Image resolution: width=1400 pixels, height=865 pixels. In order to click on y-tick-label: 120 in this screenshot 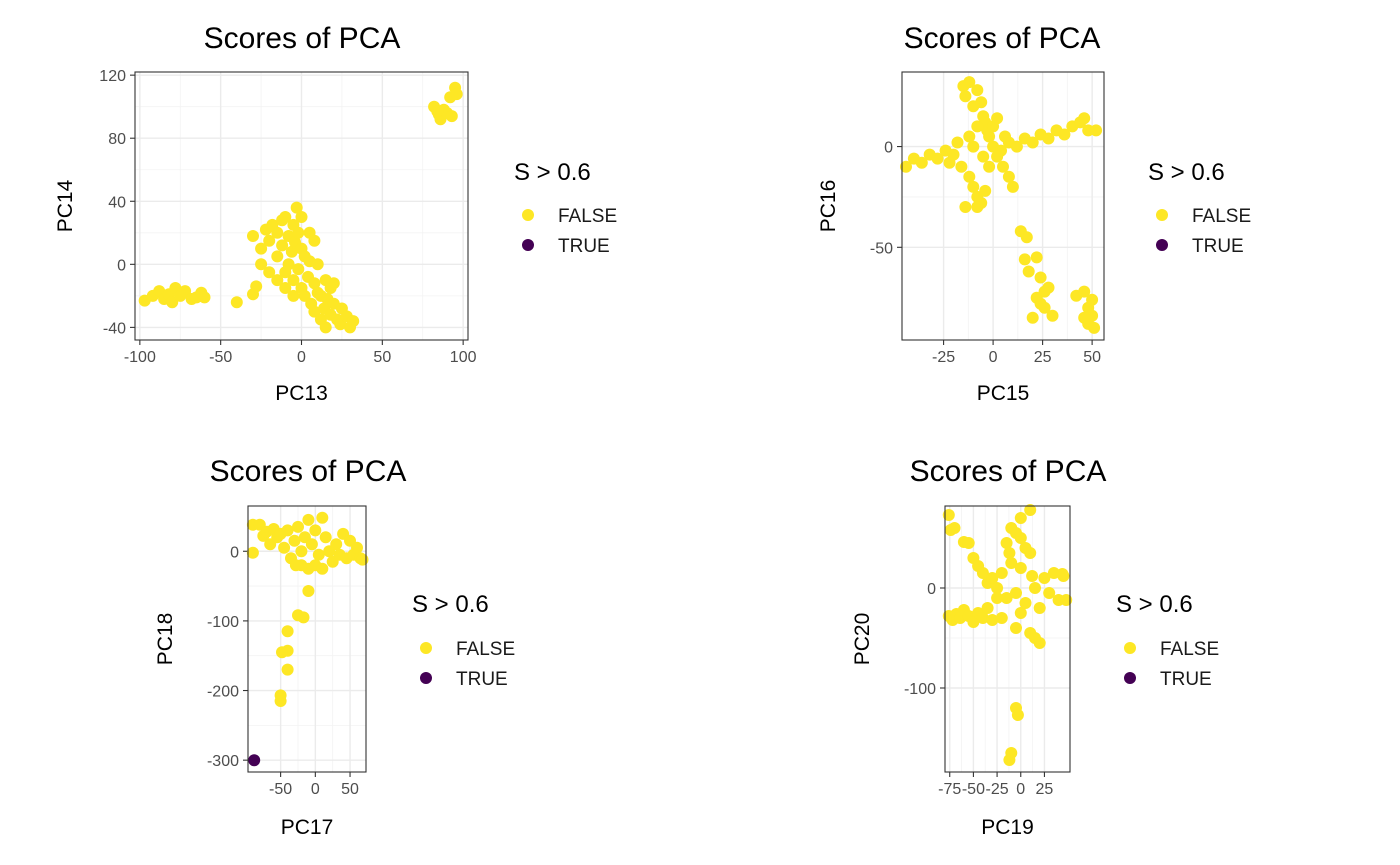, I will do `click(112, 76)`.